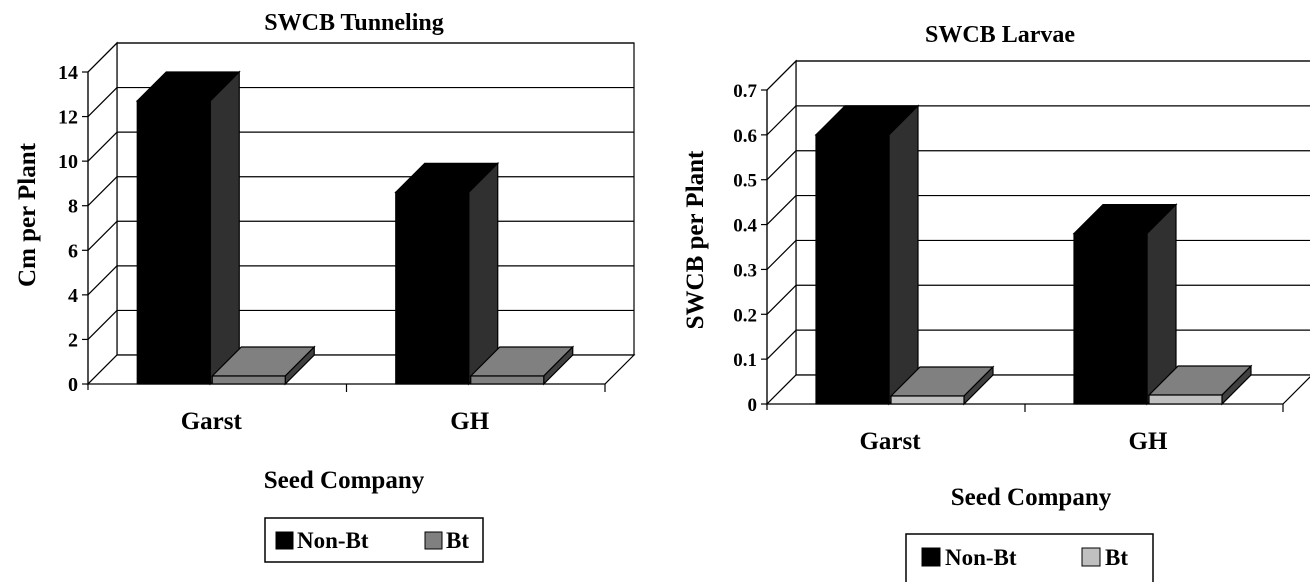 Image resolution: width=1310 pixels, height=582 pixels. What do you see at coordinates (73, 229) in the screenshot?
I see `chart-tunneling-yticks: 0 2 4 6 8 10 12 14` at bounding box center [73, 229].